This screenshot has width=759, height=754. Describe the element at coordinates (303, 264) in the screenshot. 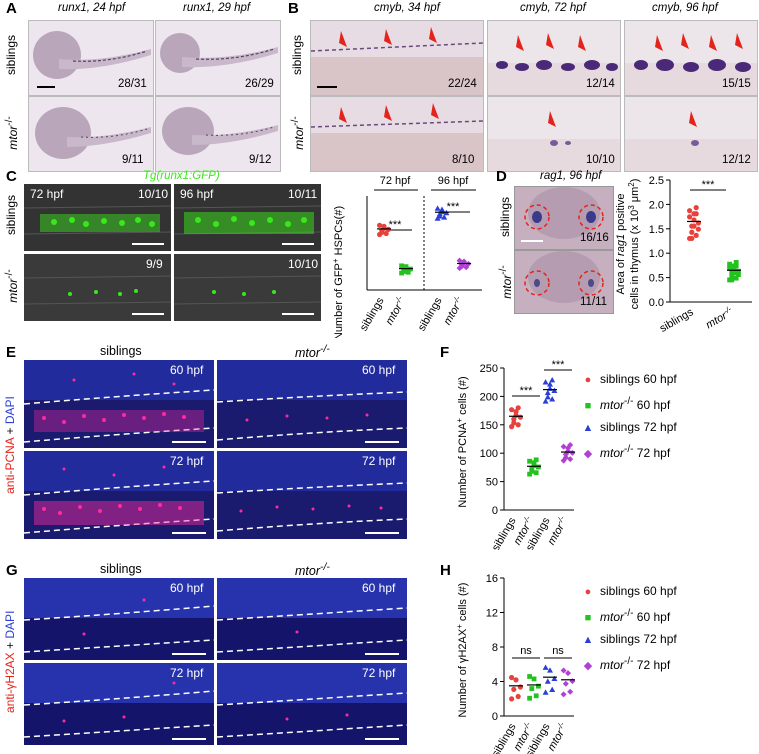

I see `panel-c-ratio-4: 10/10` at that location.